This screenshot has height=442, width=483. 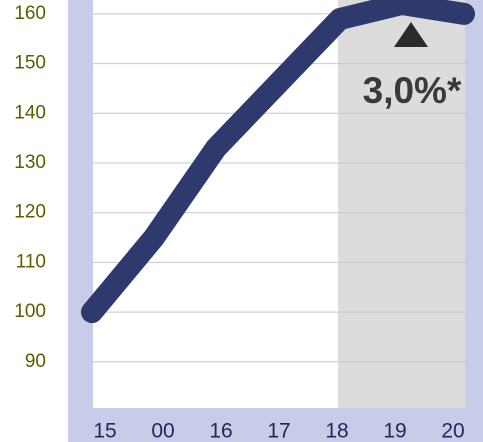 What do you see at coordinates (30, 63) in the screenshot?
I see `y-tick-label: 150` at bounding box center [30, 63].